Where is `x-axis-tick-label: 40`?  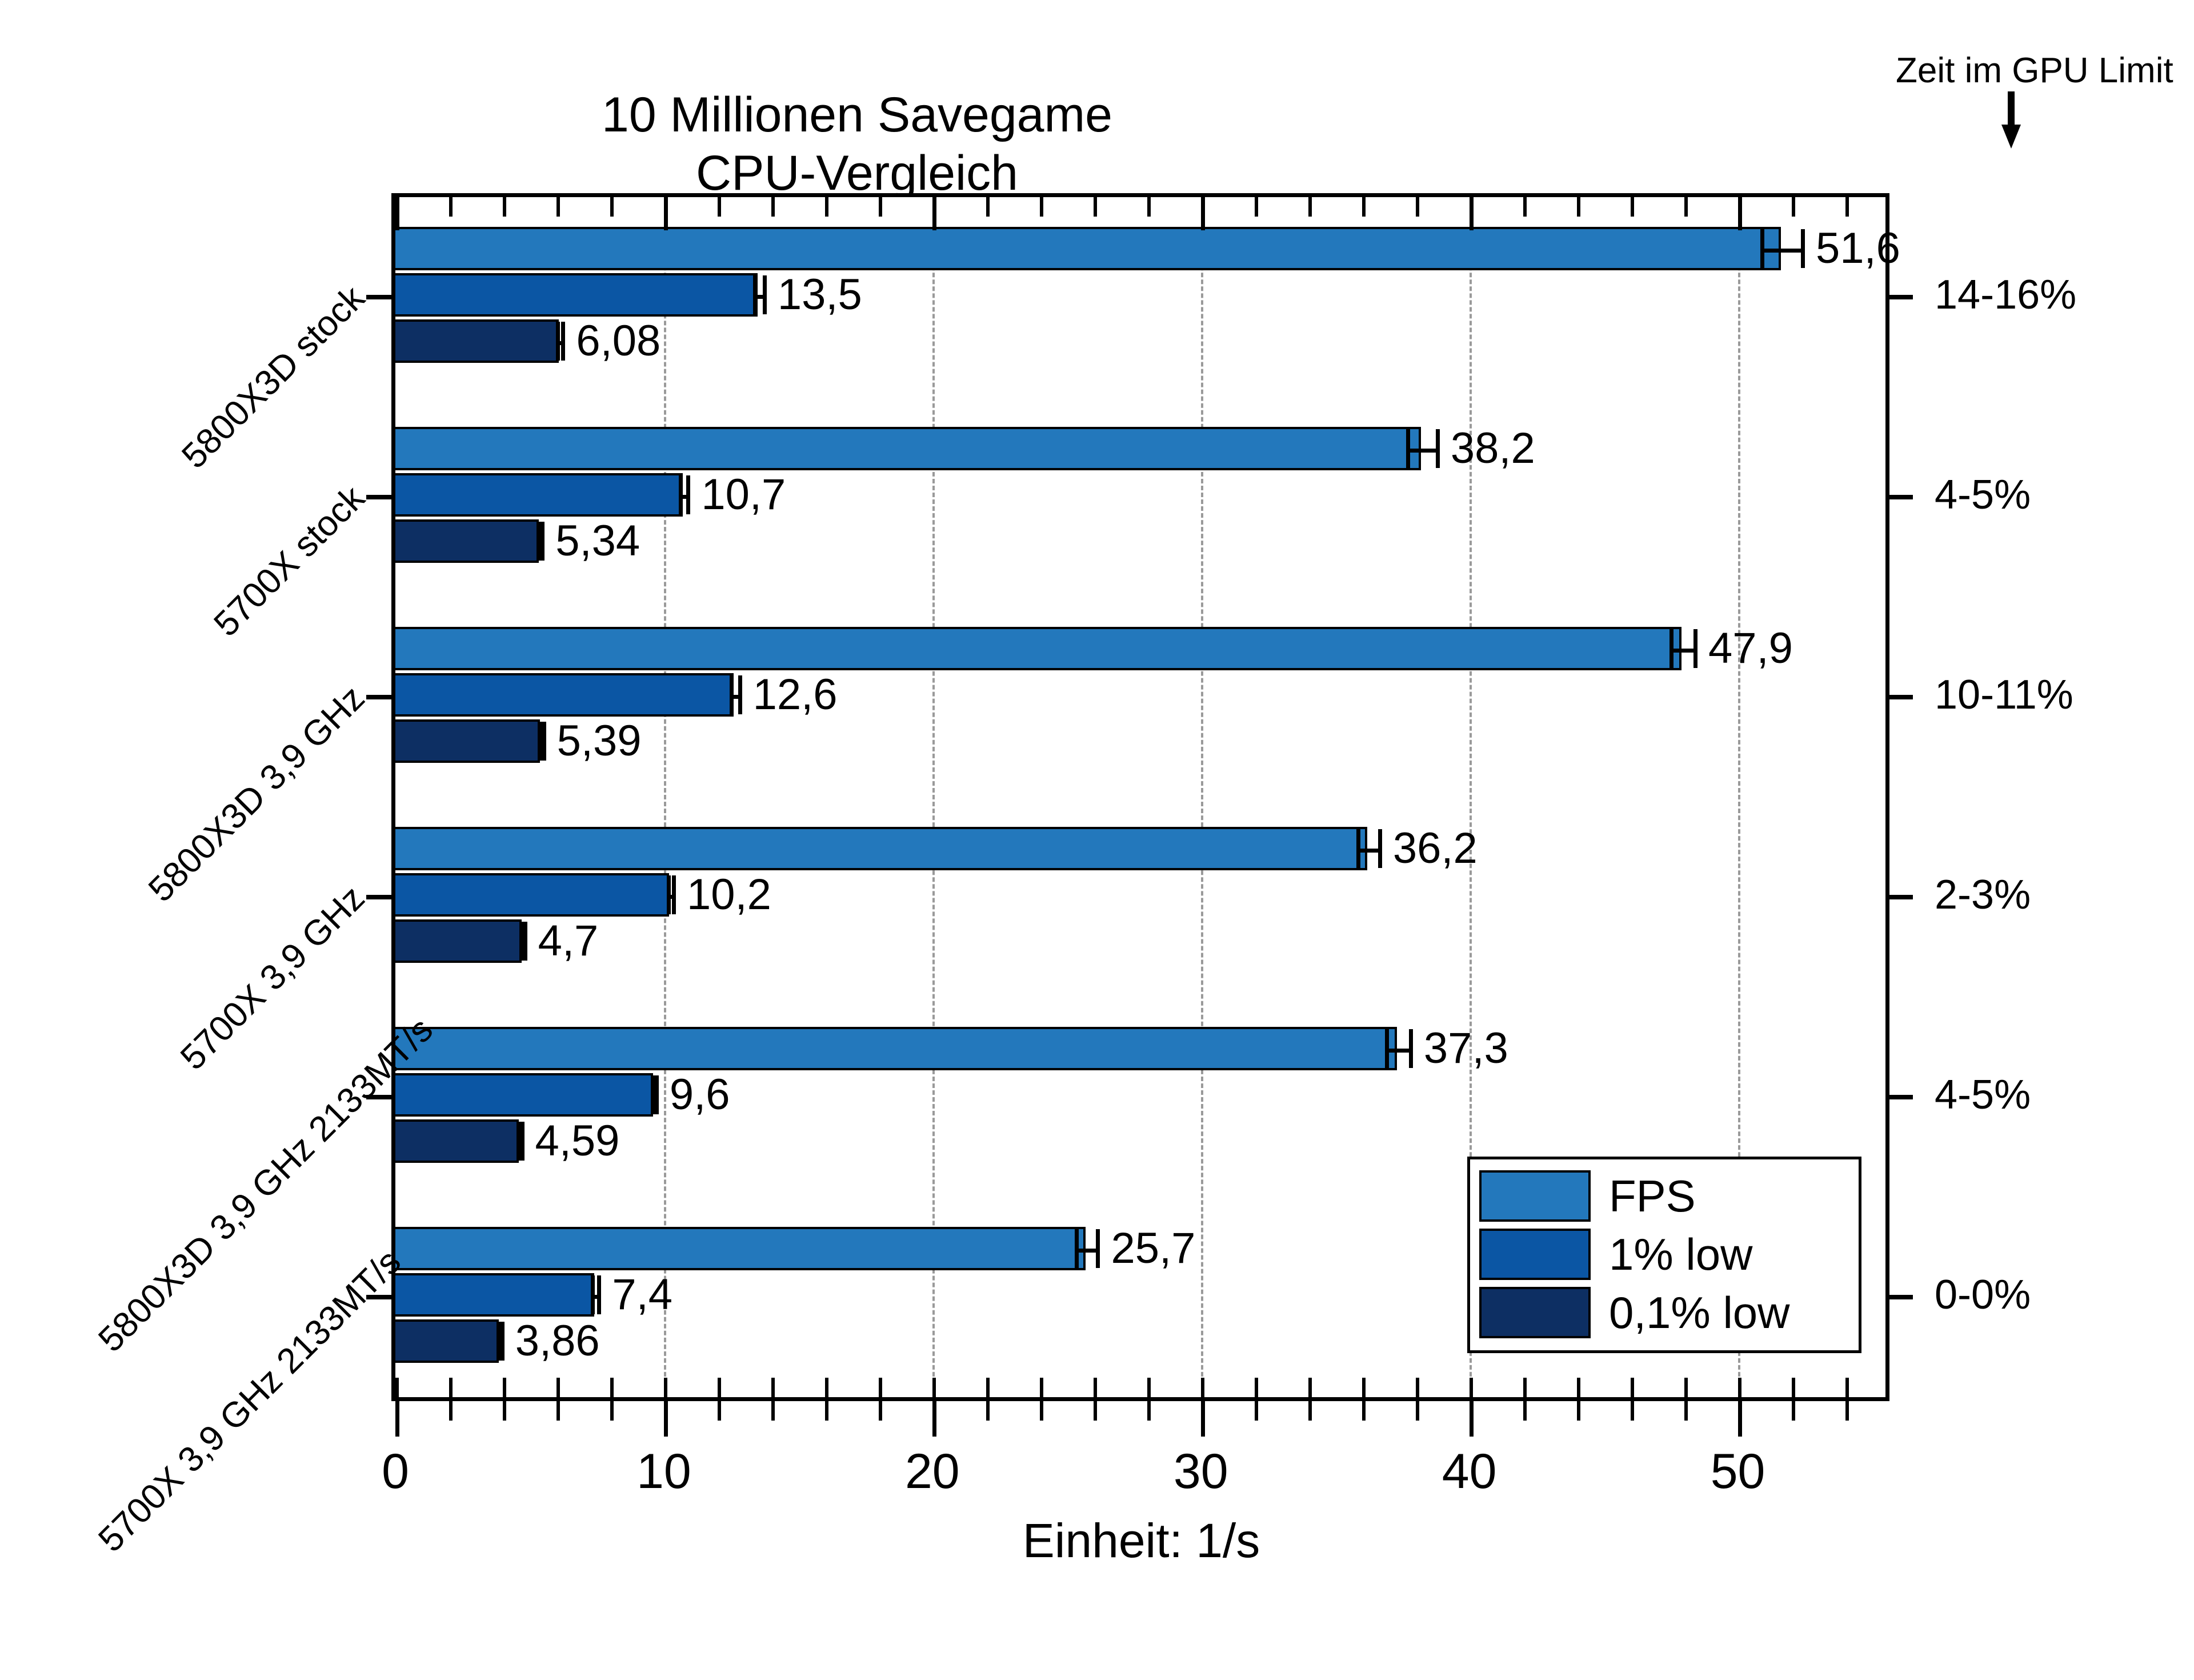
x-axis-tick-label: 40 is located at coordinates (1470, 1471).